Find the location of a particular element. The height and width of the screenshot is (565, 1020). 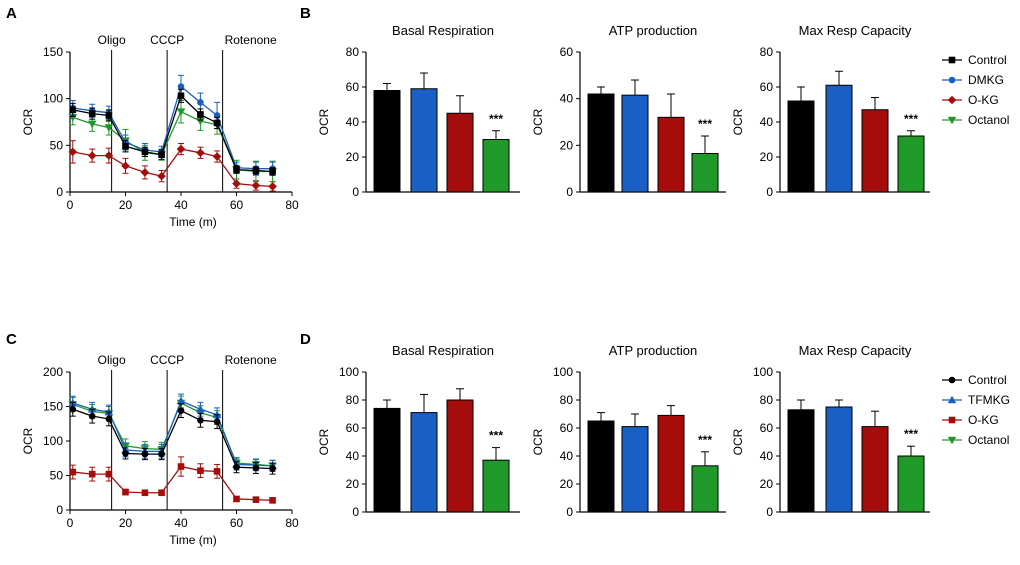

y-tick-label: 50 is located at coordinates (57, 476).